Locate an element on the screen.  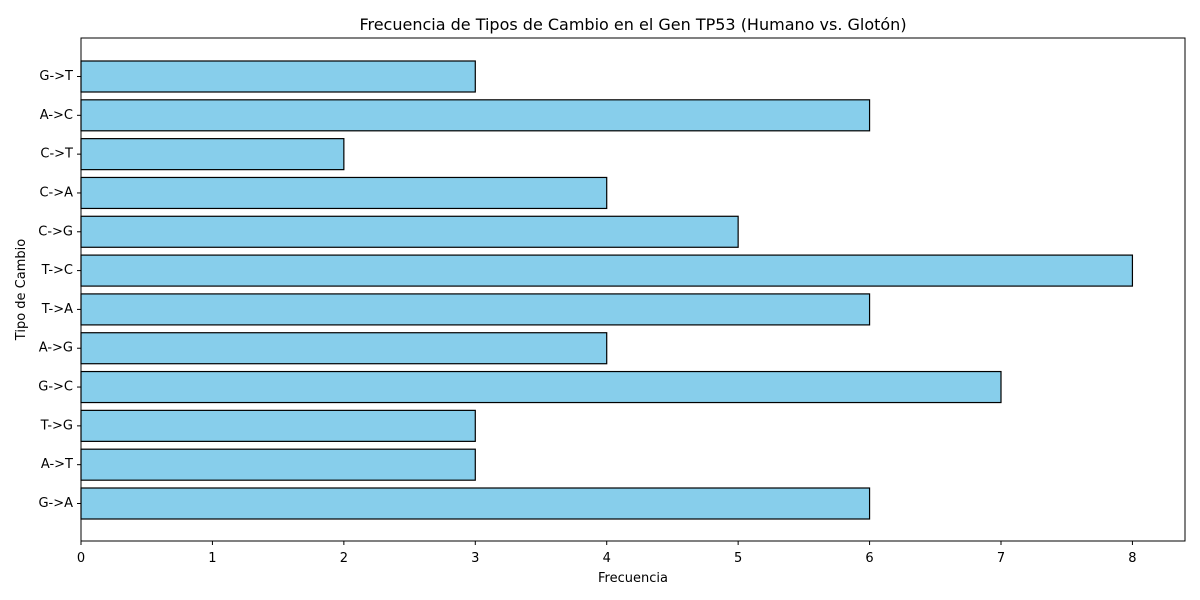
x-axis-ticks: 0 1 2 3 4 5 6 7 8 is located at coordinates (607, 553).